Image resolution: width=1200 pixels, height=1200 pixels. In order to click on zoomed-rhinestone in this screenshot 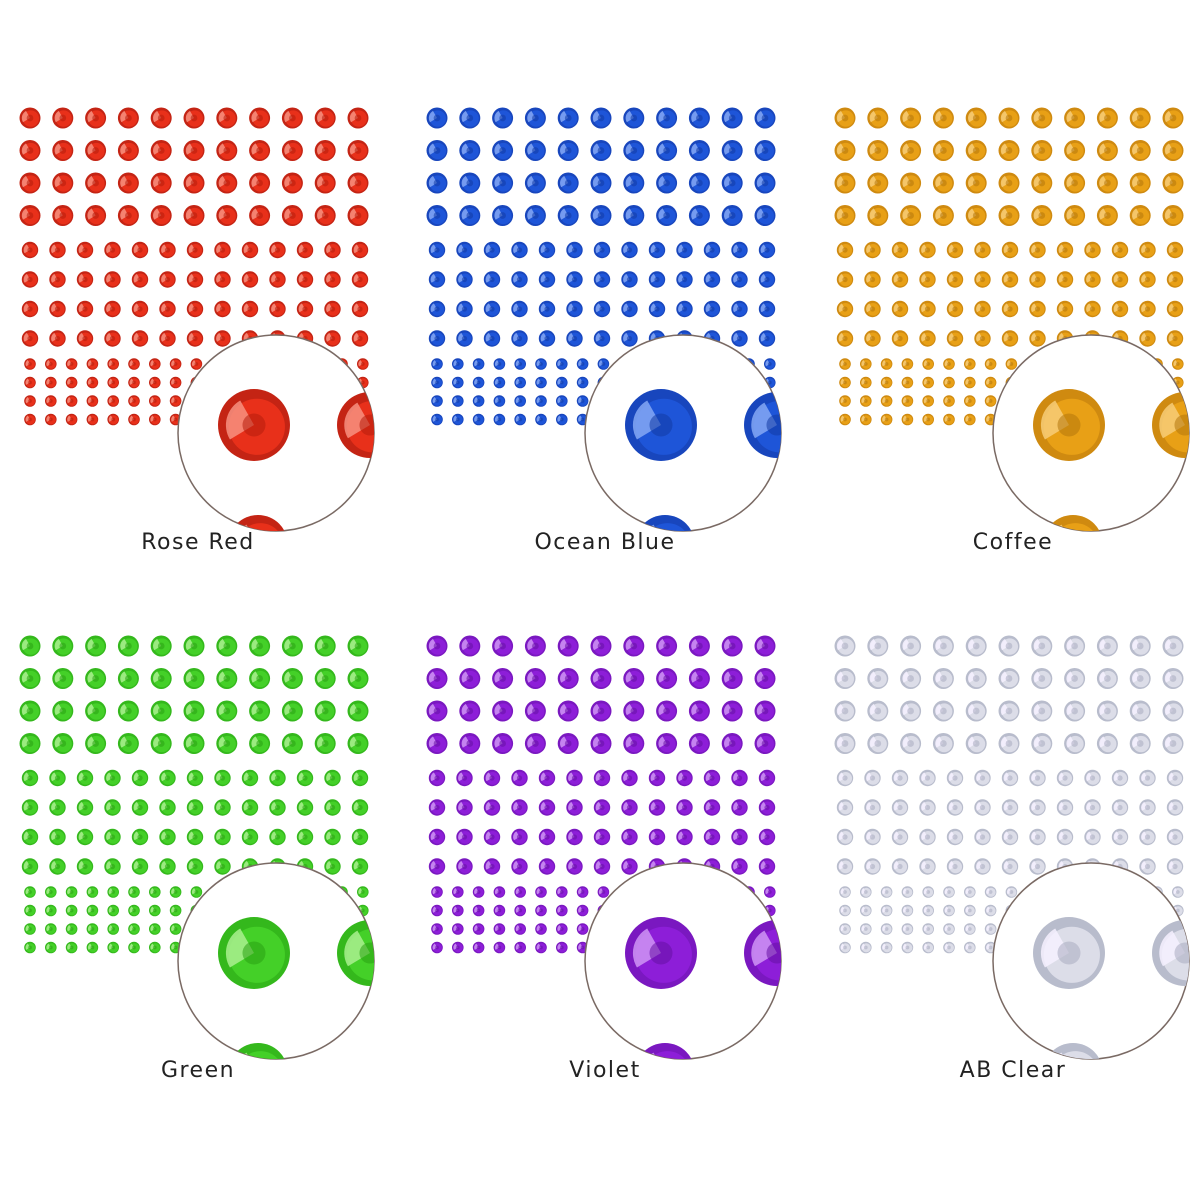, I will do `click(762, 425)`.